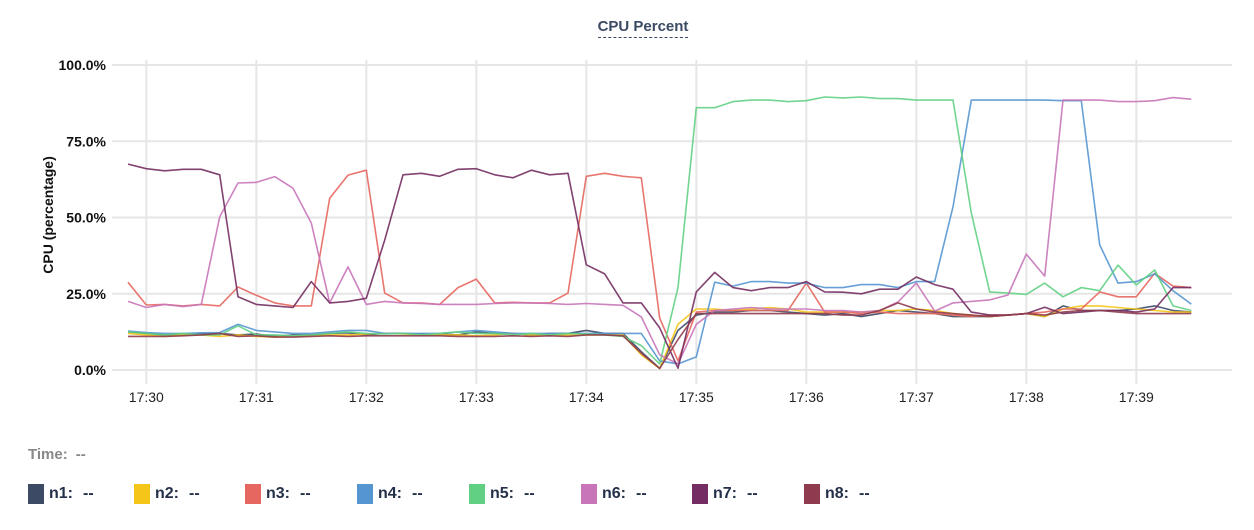 This screenshot has width=1254, height=530. I want to click on legend-label: n1:, so click(61, 493).